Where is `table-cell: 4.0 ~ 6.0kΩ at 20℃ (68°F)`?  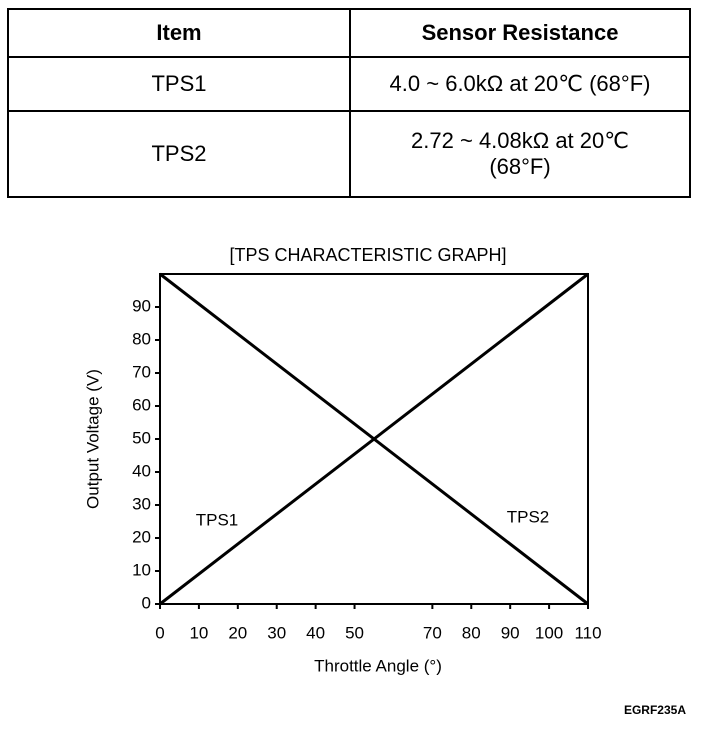
table-cell: 4.0 ~ 6.0kΩ at 20℃ (68°F) is located at coordinates (520, 84).